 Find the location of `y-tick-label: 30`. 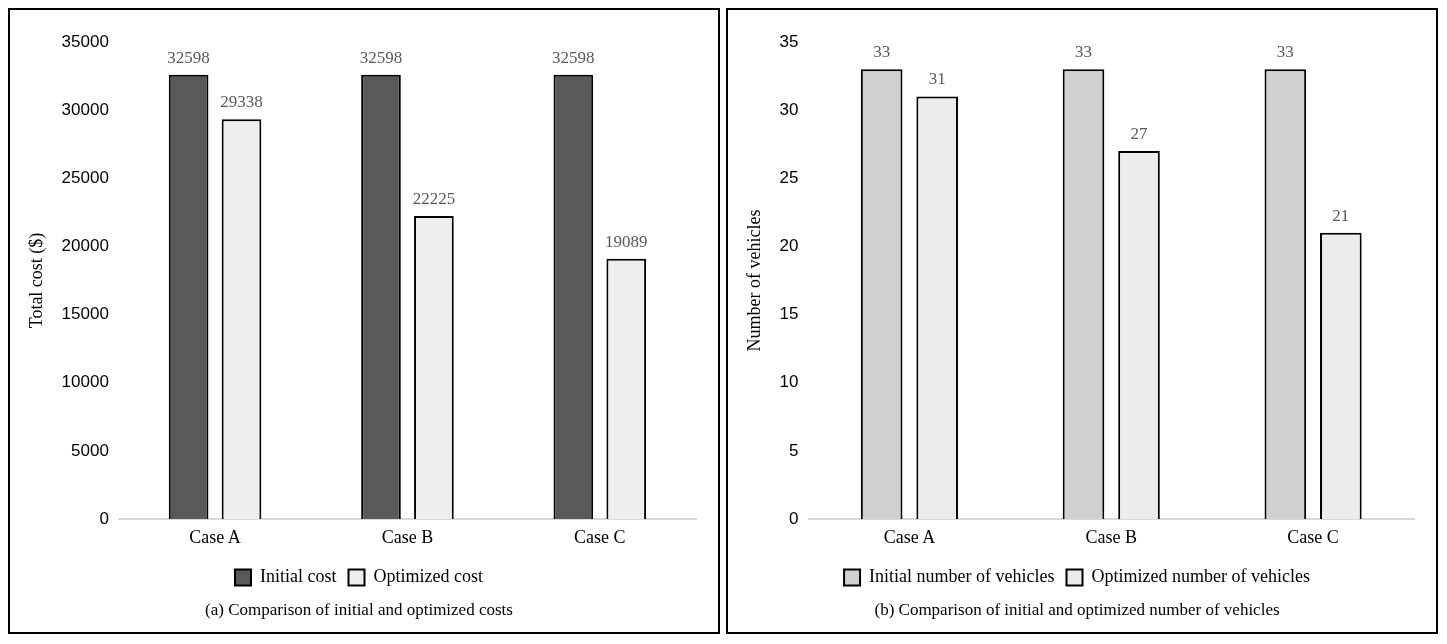

y-tick-label: 30 is located at coordinates (789, 109).